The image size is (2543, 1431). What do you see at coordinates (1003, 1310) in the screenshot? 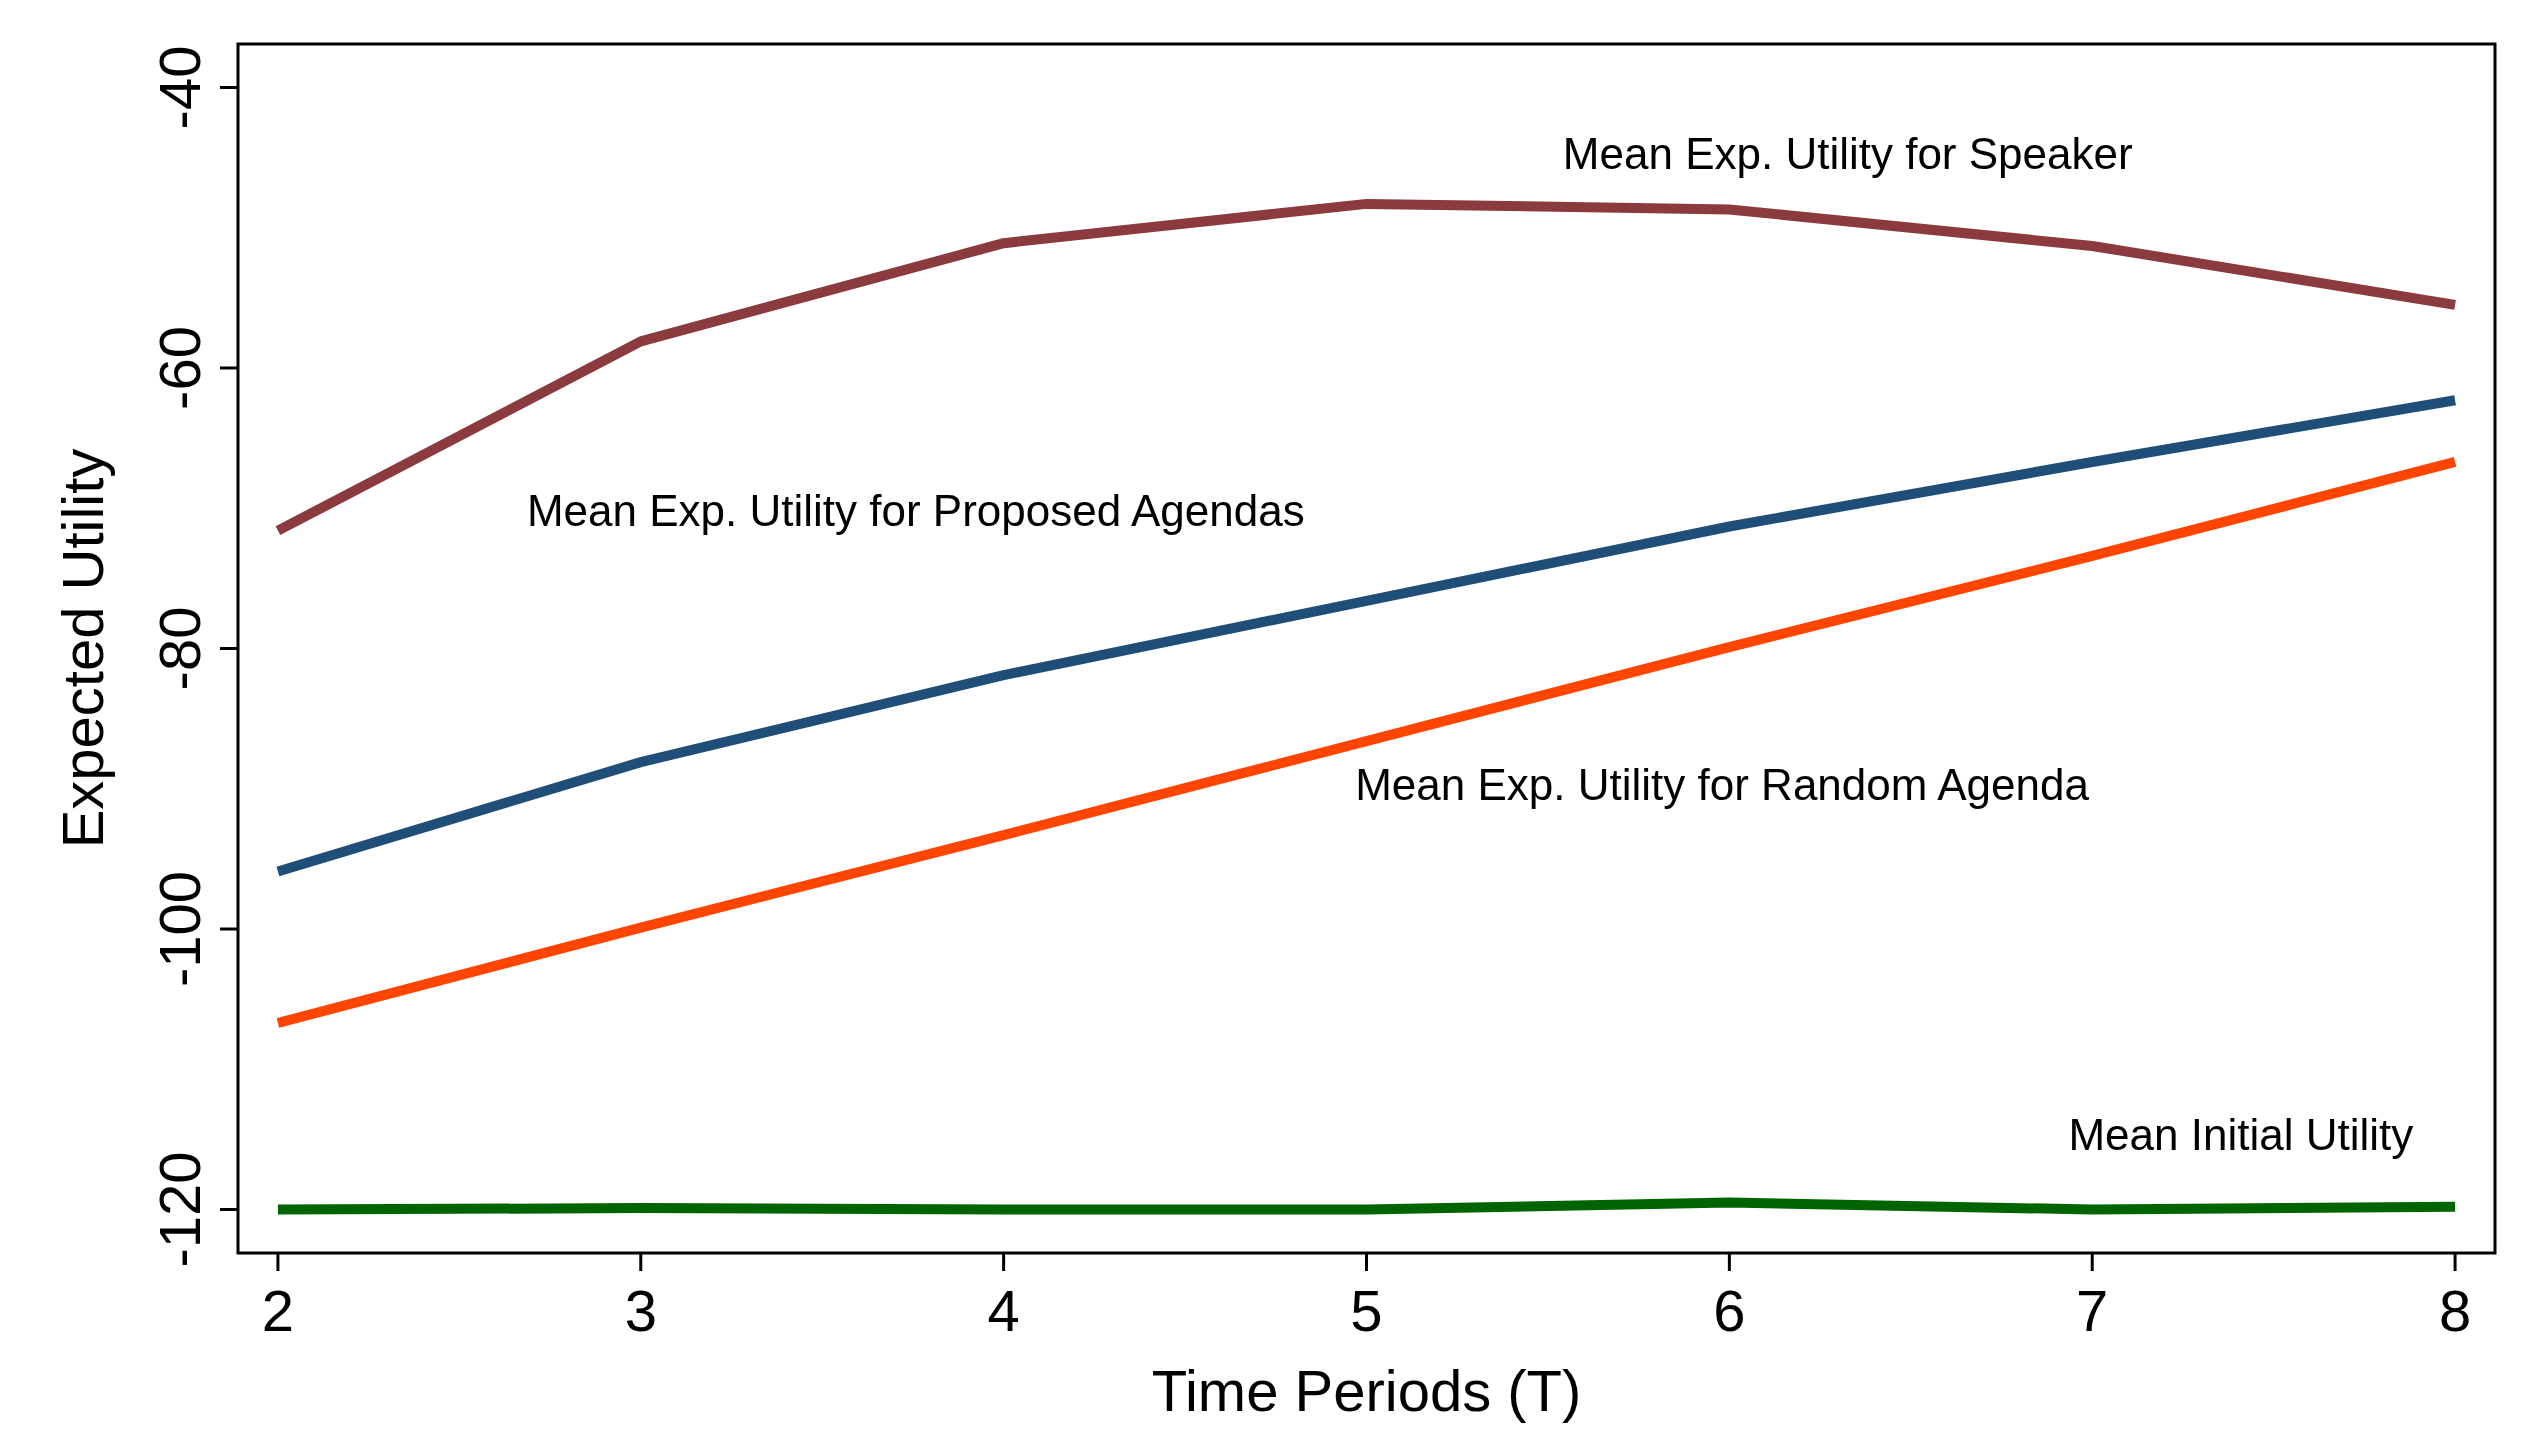
I see `x-tick-label: 4` at bounding box center [1003, 1310].